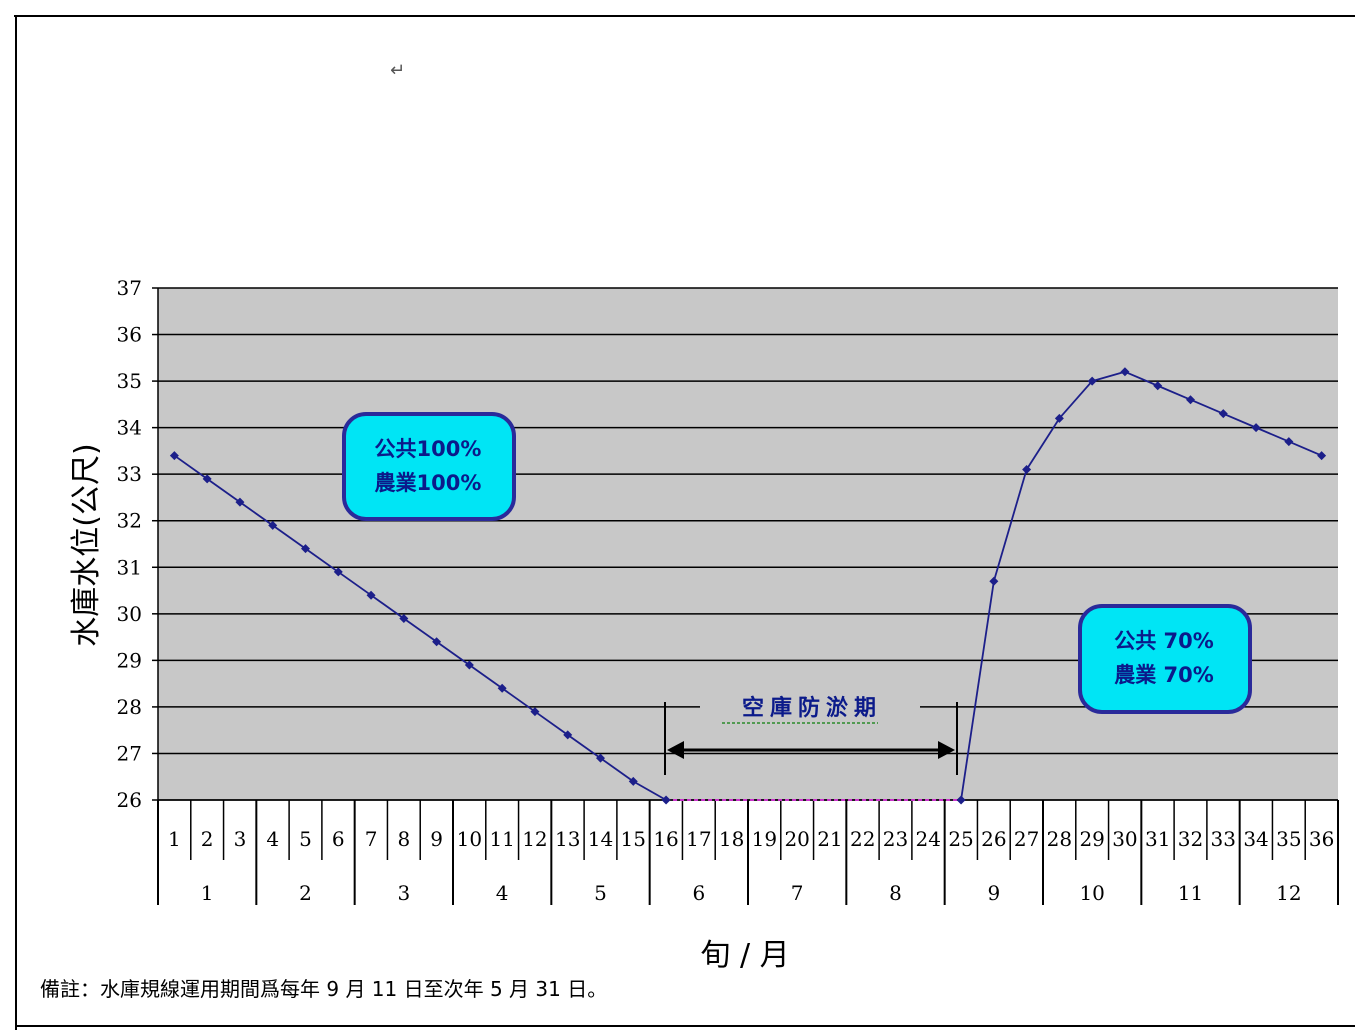  What do you see at coordinates (744, 955) in the screenshot?
I see `x-axis-title: 旬 / 月` at bounding box center [744, 955].